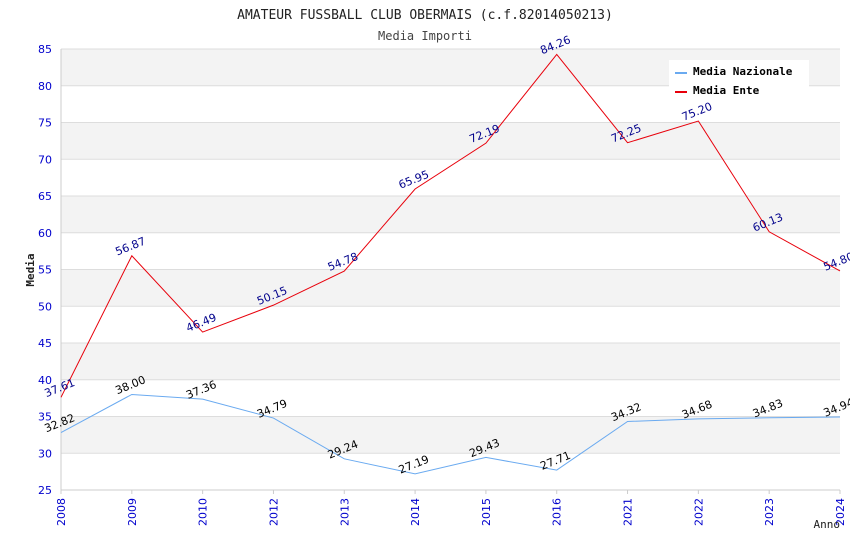  What do you see at coordinates (61, 512) in the screenshot?
I see `x-tick-label: 2008` at bounding box center [61, 512].